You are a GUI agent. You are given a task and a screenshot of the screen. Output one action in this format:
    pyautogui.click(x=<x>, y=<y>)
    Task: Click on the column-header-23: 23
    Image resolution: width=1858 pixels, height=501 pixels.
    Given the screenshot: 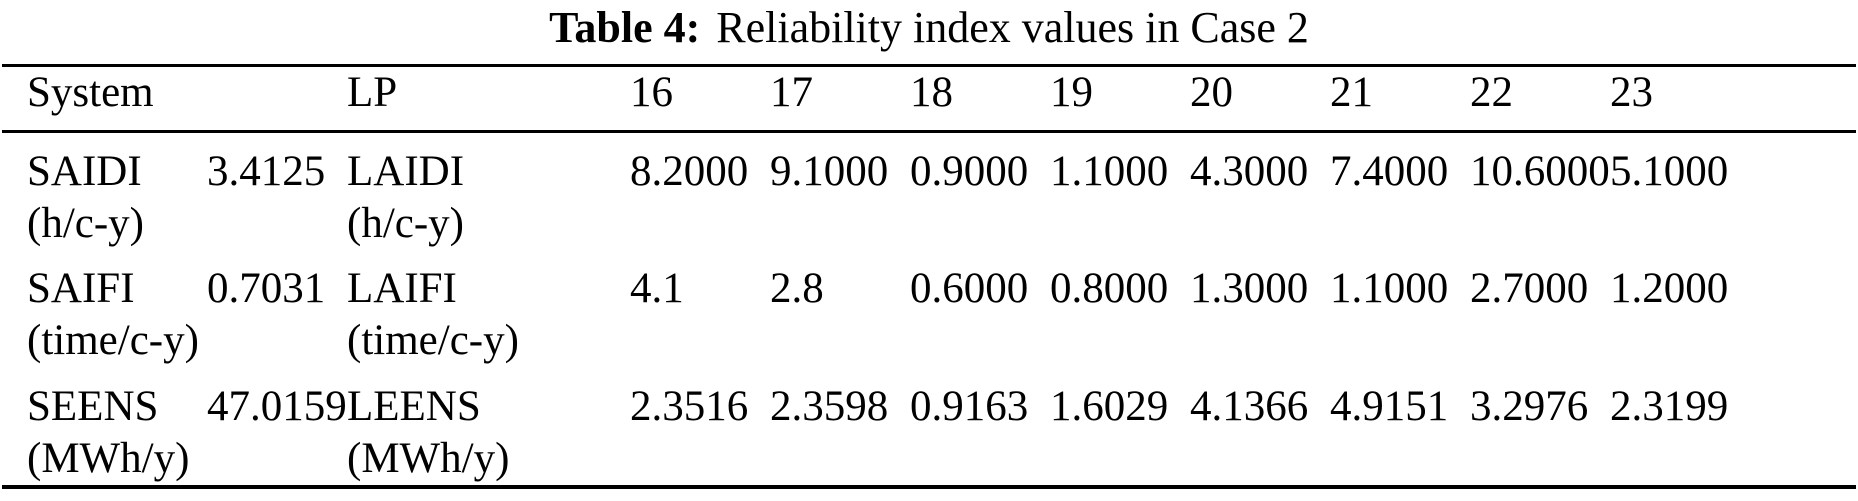 What is the action you would take?
    pyautogui.click(x=1733, y=99)
    